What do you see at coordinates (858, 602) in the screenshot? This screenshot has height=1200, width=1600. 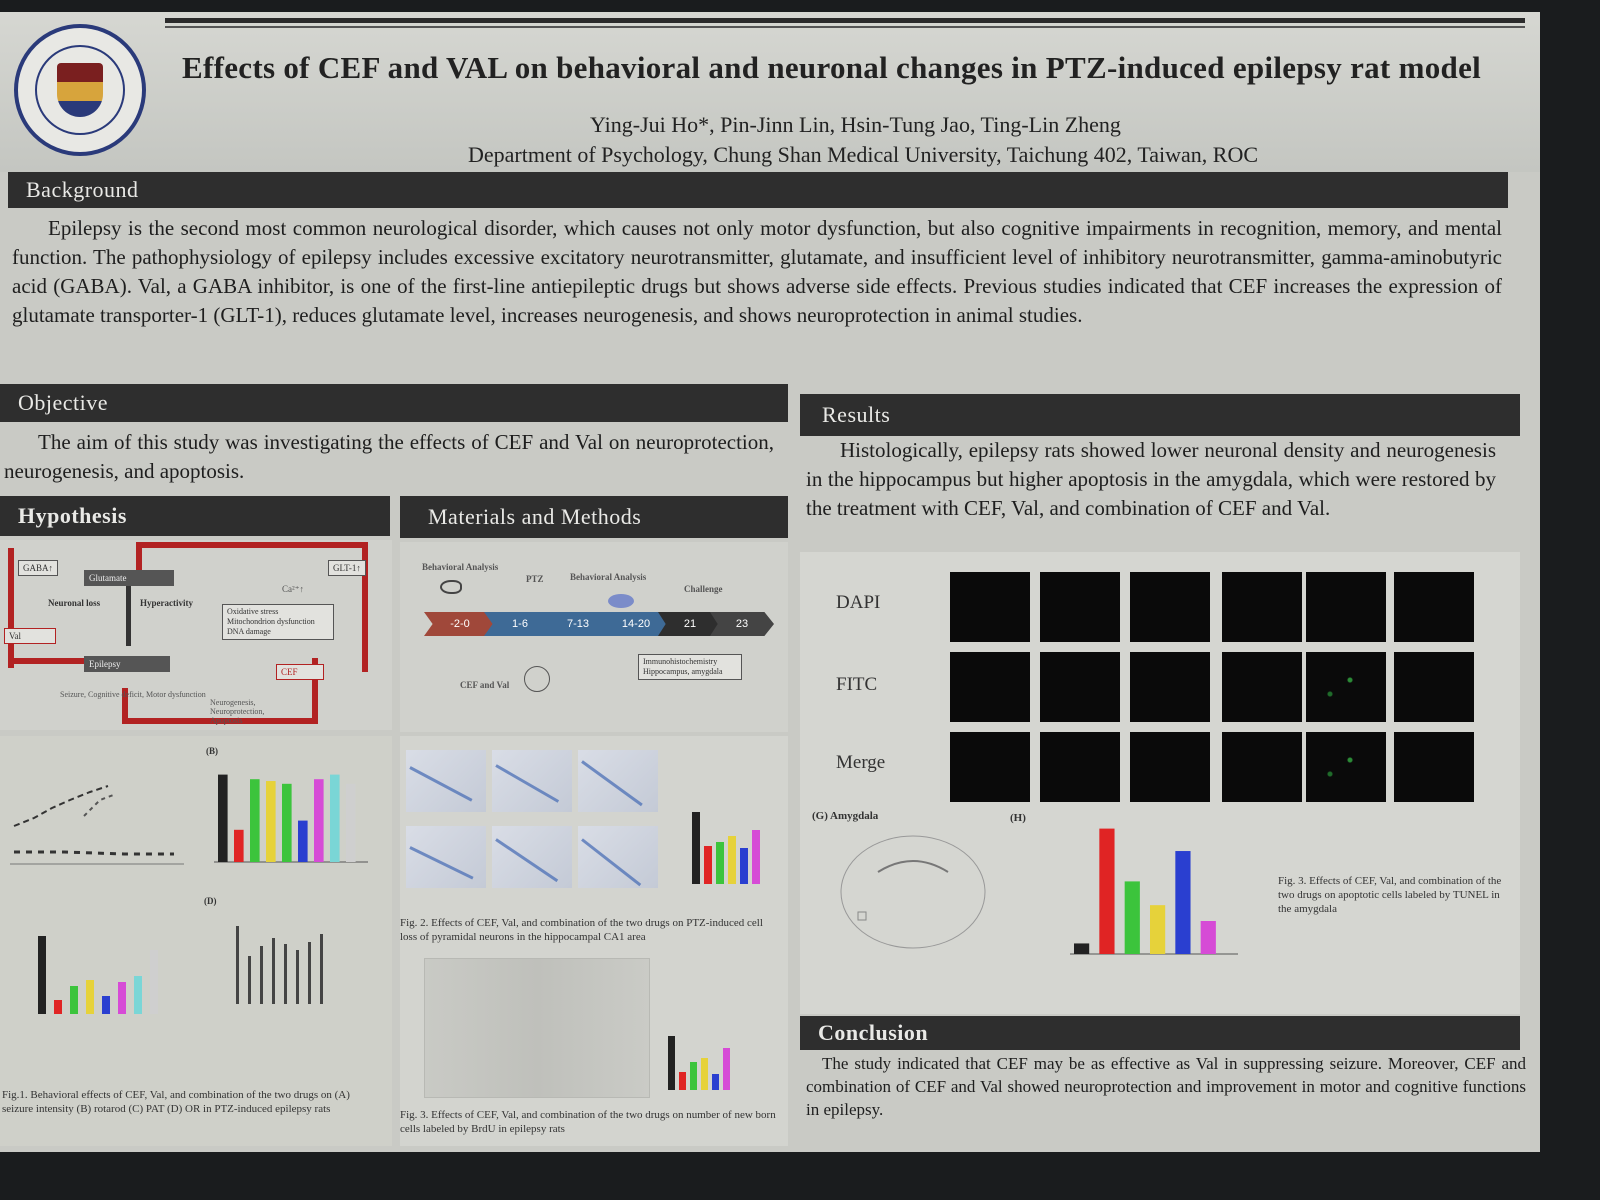 I see `dapi-label: DAPI` at bounding box center [858, 602].